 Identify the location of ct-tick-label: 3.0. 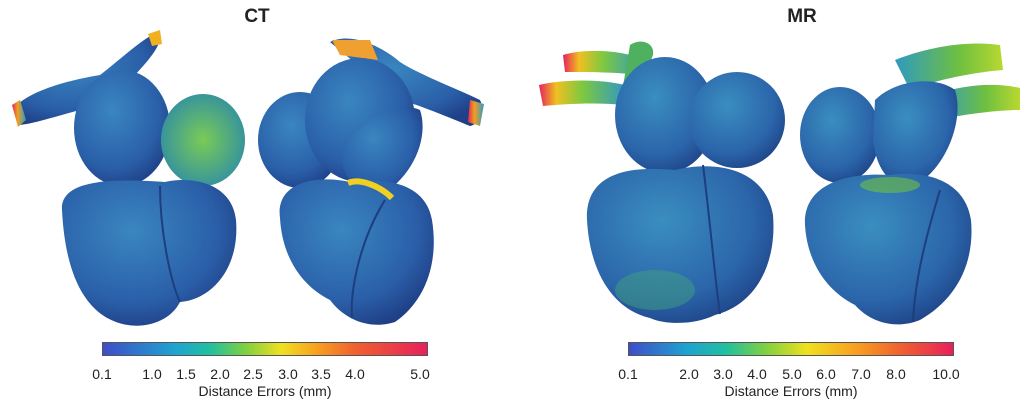
(288, 374).